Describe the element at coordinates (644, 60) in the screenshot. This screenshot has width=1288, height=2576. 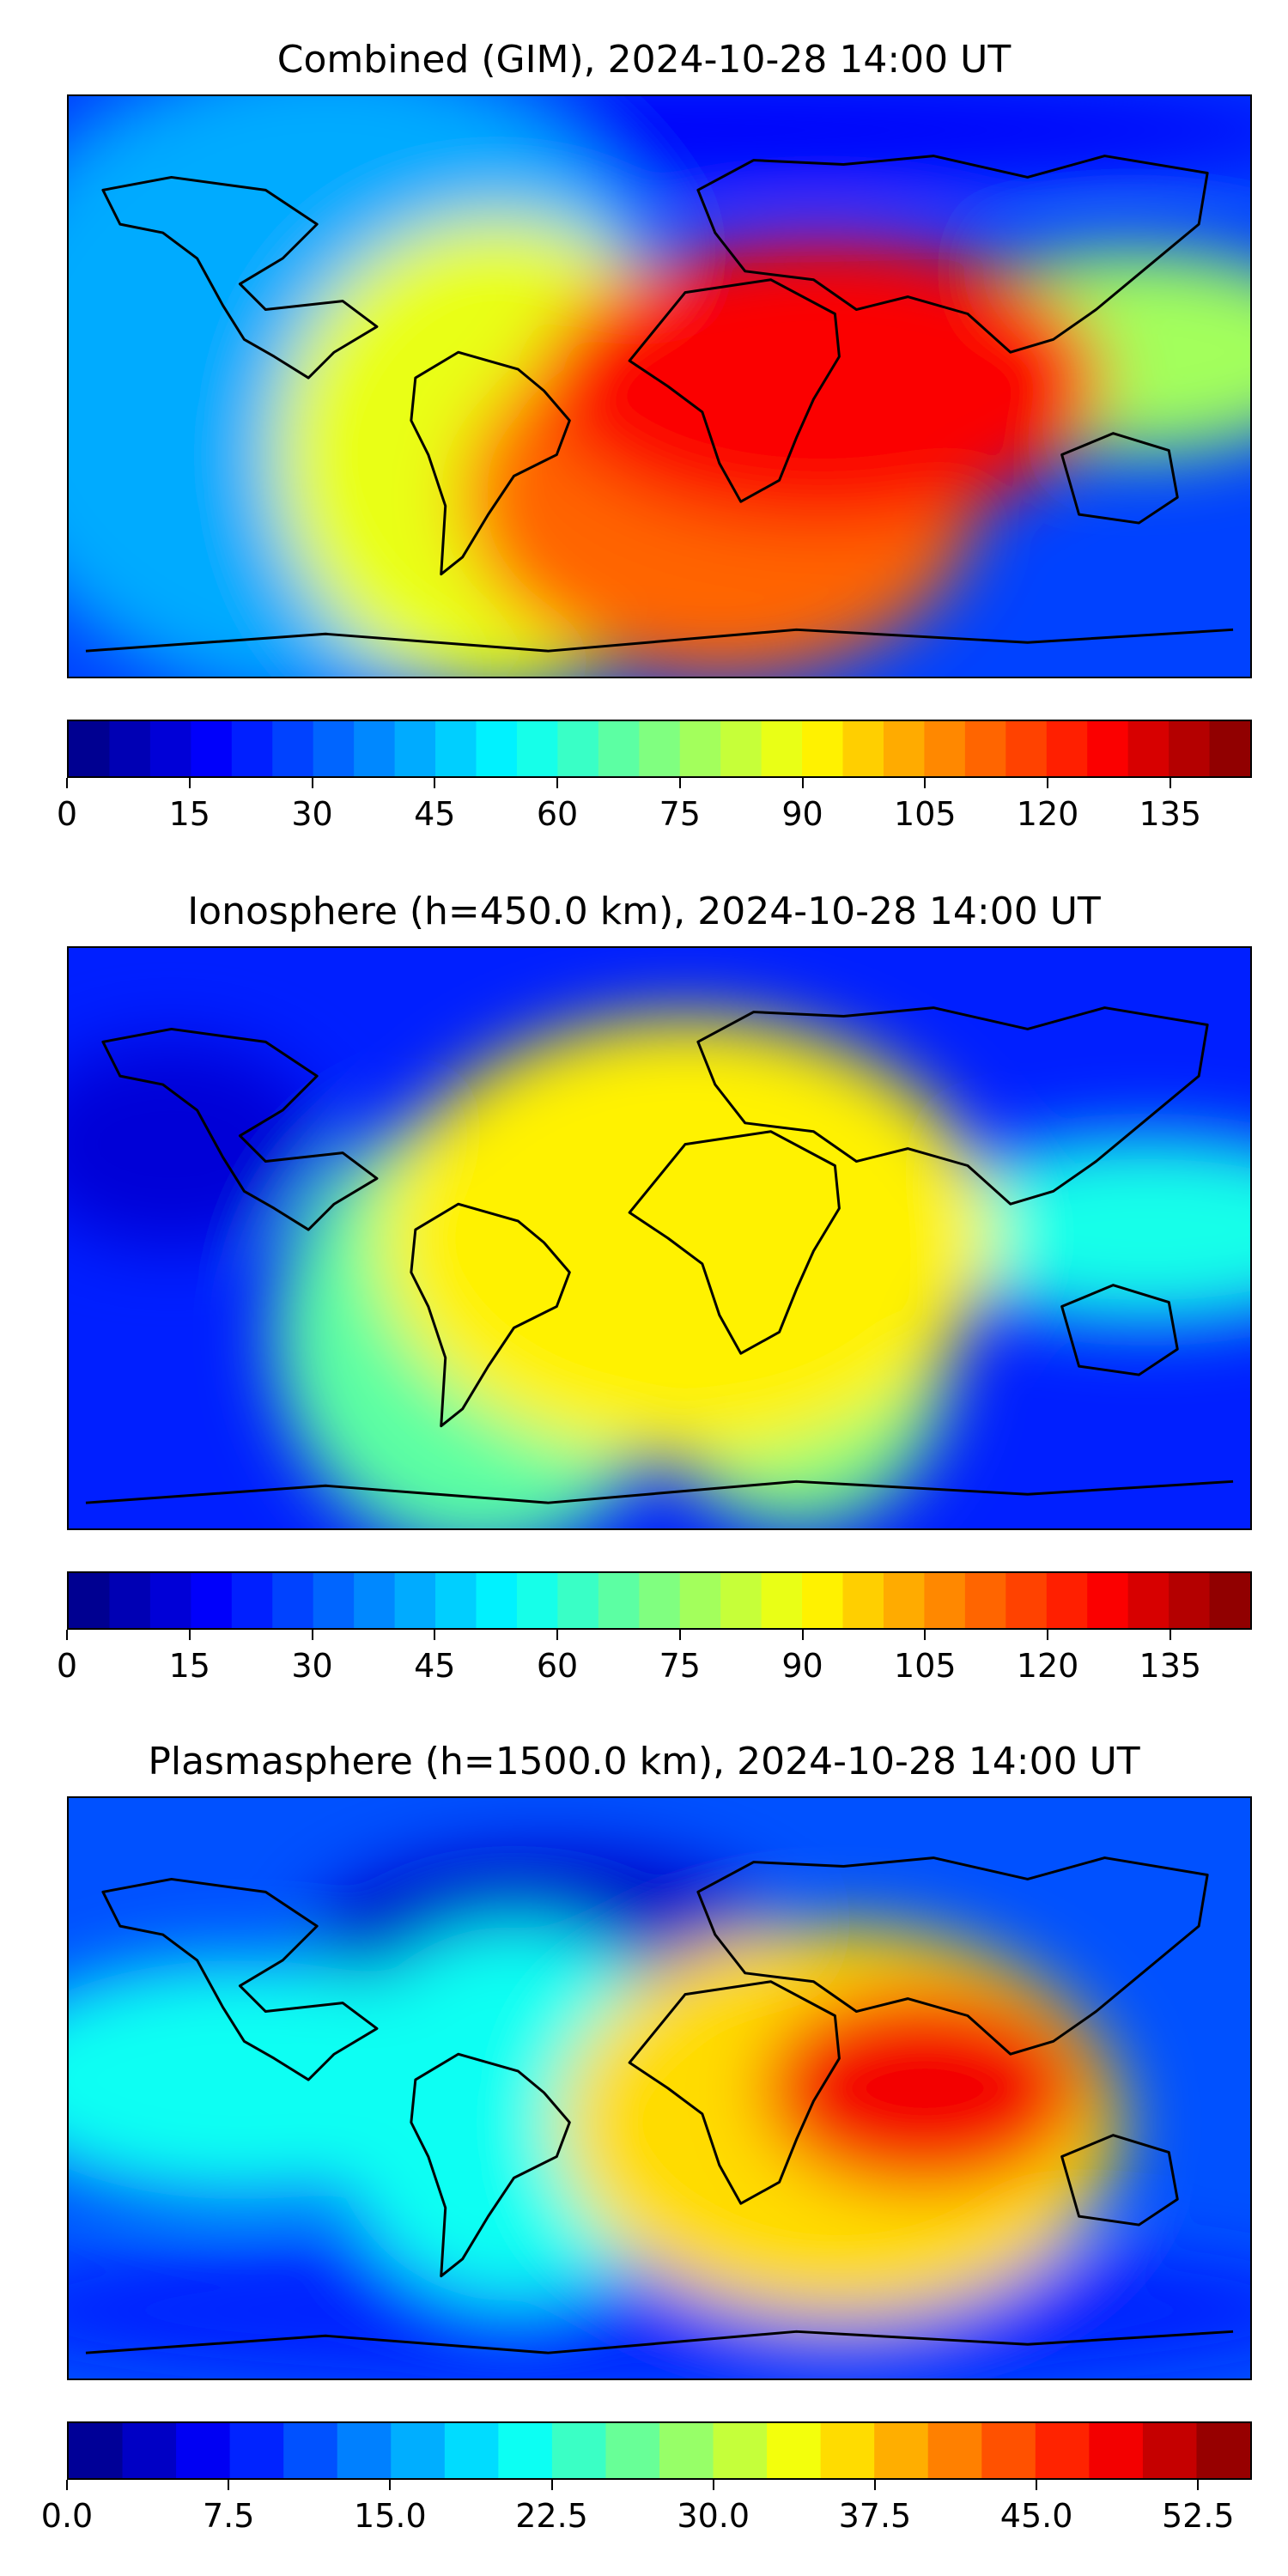
I see `panel-title-combined: Combined (GIM), 2024-10-28 14:00 UT` at that location.